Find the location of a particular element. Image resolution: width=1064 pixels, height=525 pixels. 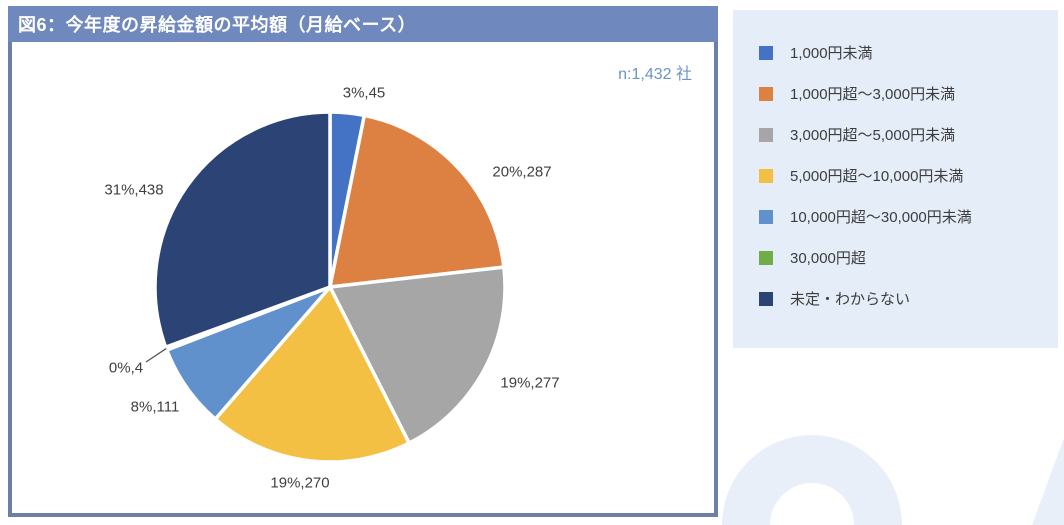

legend-label: 10,000円超～30,000円未満 is located at coordinates (881, 217).